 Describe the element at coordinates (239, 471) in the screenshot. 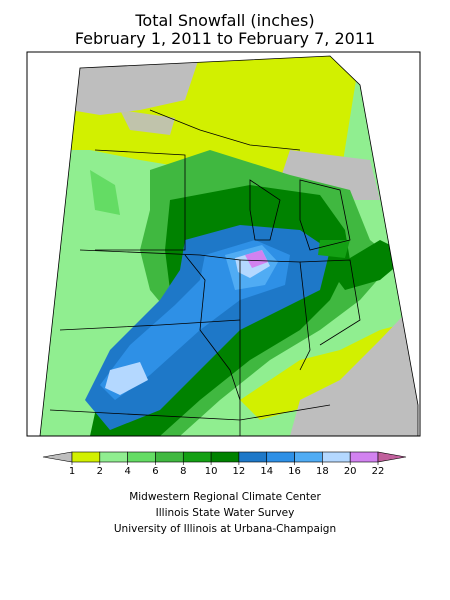

I see `legend-tick-label: 12` at that location.